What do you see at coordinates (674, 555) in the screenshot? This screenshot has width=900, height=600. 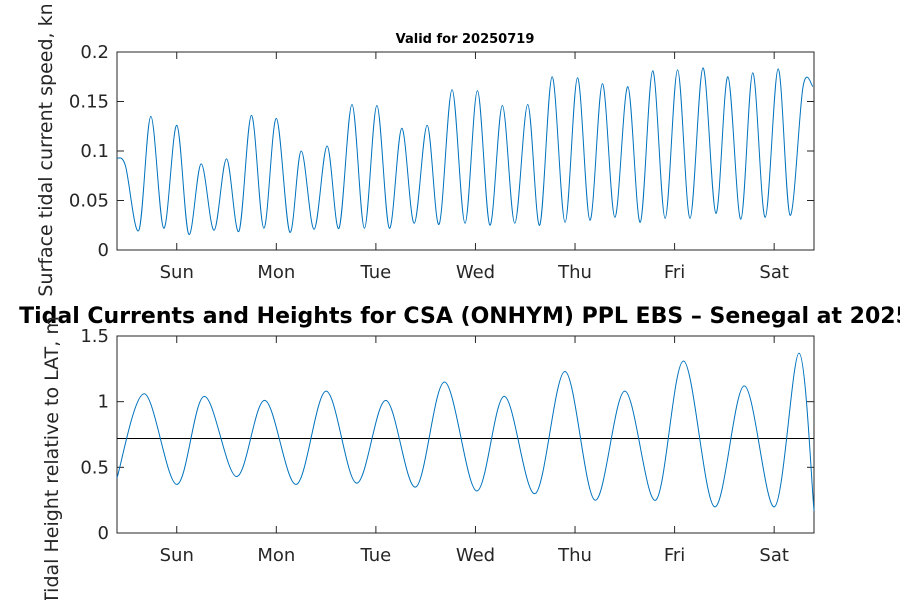 I see `tidal-height-x-tick-label: Fri` at bounding box center [674, 555].